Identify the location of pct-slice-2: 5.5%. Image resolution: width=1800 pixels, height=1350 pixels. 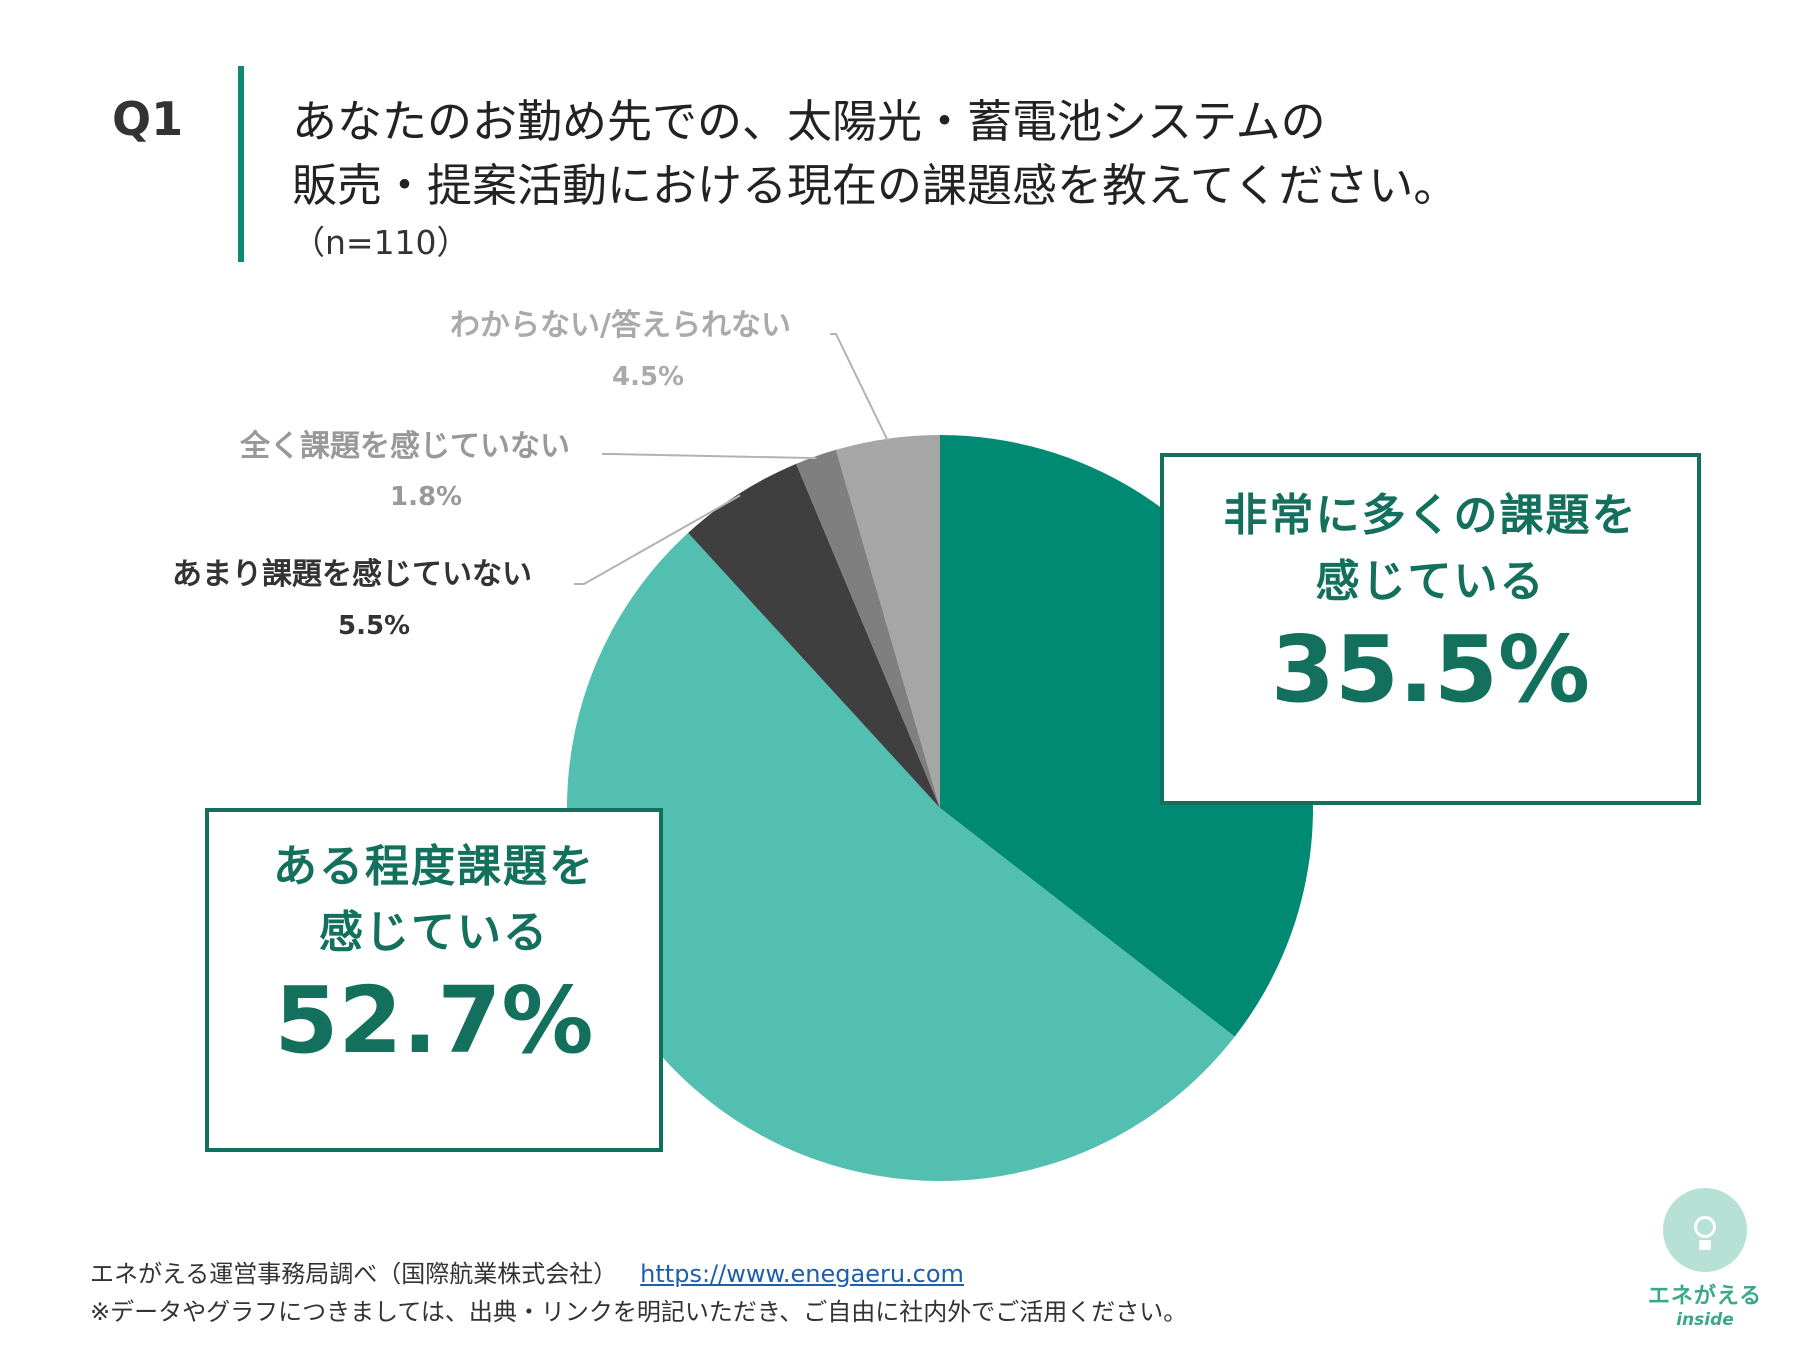
(374, 626).